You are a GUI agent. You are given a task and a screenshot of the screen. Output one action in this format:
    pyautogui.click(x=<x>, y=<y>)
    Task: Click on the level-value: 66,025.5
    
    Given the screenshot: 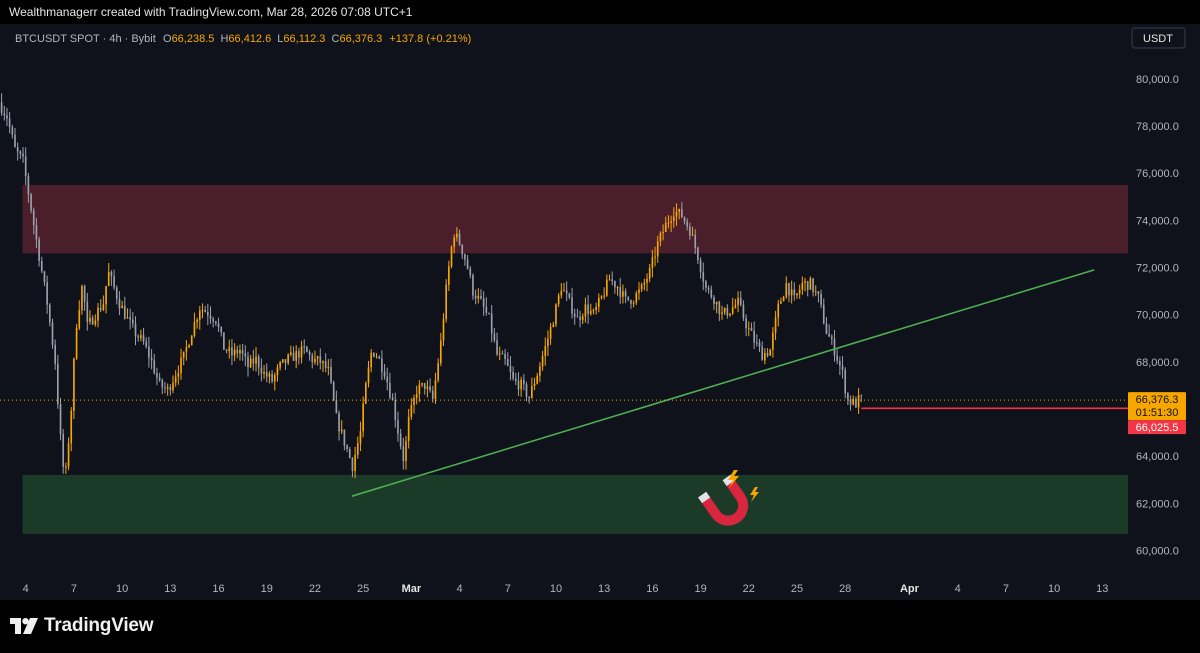 What is the action you would take?
    pyautogui.click(x=1157, y=428)
    